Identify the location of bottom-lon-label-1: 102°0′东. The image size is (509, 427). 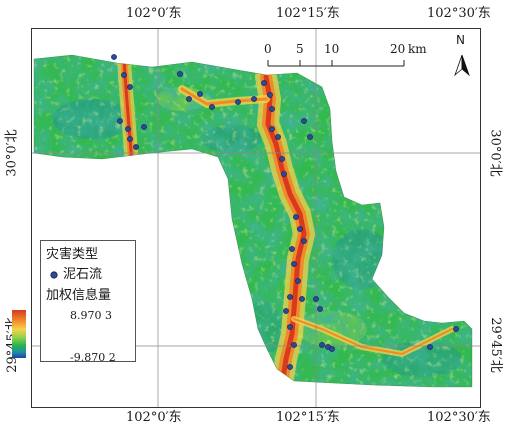
(154, 417).